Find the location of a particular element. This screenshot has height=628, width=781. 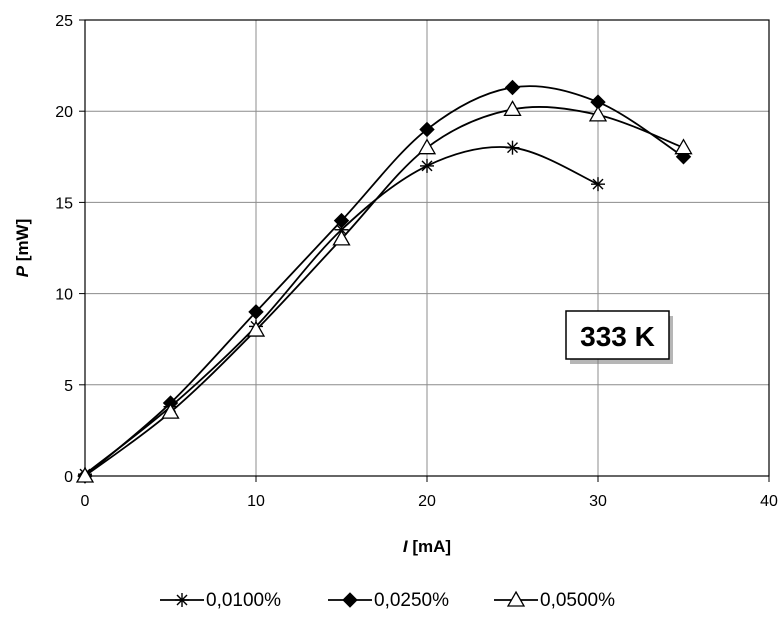

x-axis-unit: [mA] is located at coordinates (429, 546).